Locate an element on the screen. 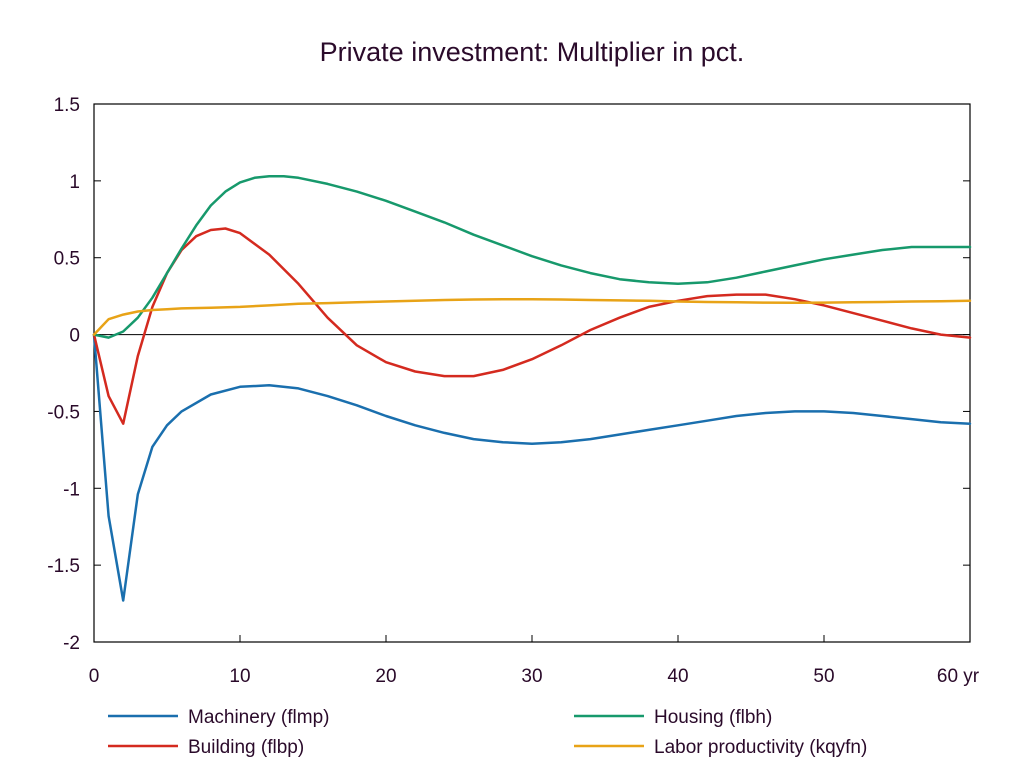 This screenshot has width=1024, height=778. y-tick-label: 1 is located at coordinates (74, 182).